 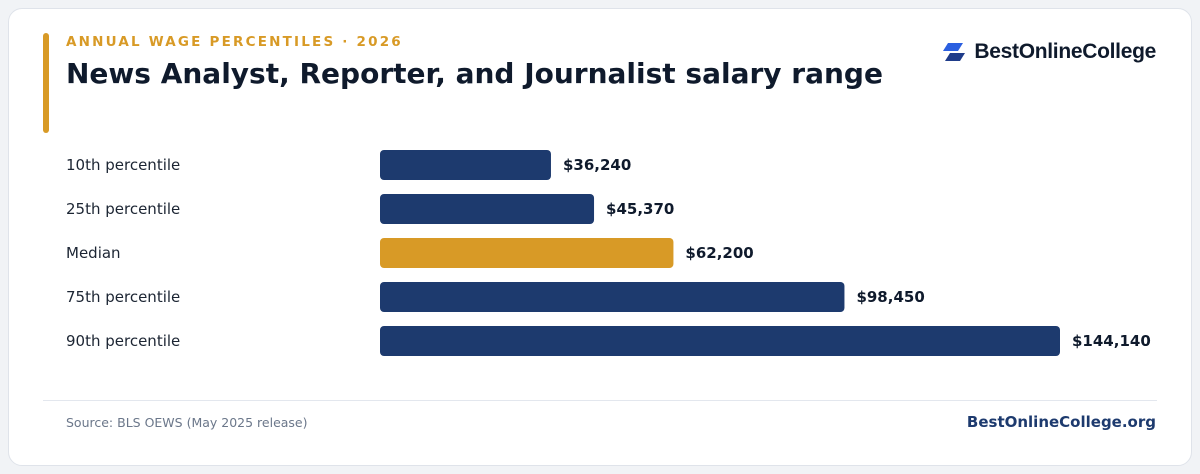 What do you see at coordinates (719, 253) in the screenshot?
I see `value-label-median: $62,200` at bounding box center [719, 253].